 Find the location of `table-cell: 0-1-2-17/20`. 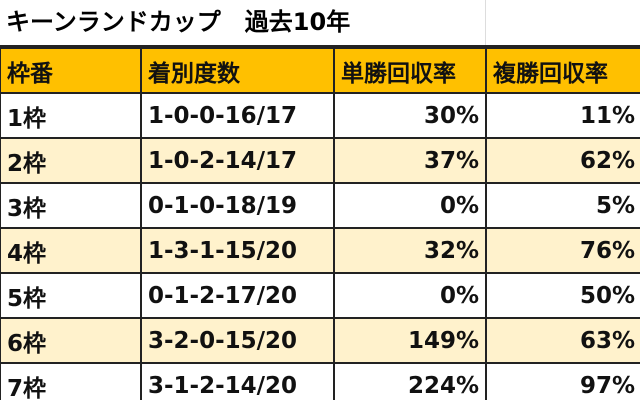

table-cell: 0-1-2-17/20 is located at coordinates (237, 295).